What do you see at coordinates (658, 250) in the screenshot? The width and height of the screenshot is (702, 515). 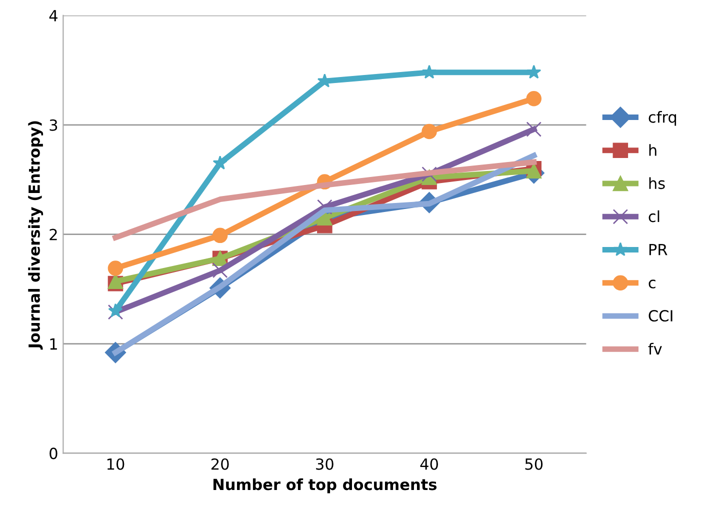 I see `legend-label: PR` at bounding box center [658, 250].